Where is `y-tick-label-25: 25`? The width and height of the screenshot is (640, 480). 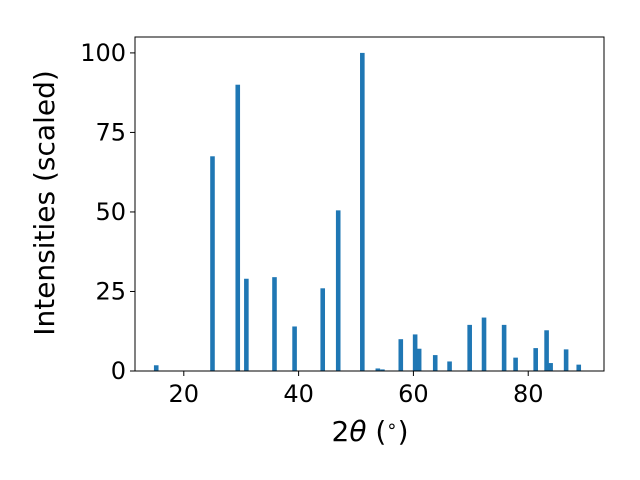
y-tick-label-25: 25 is located at coordinates (110, 291).